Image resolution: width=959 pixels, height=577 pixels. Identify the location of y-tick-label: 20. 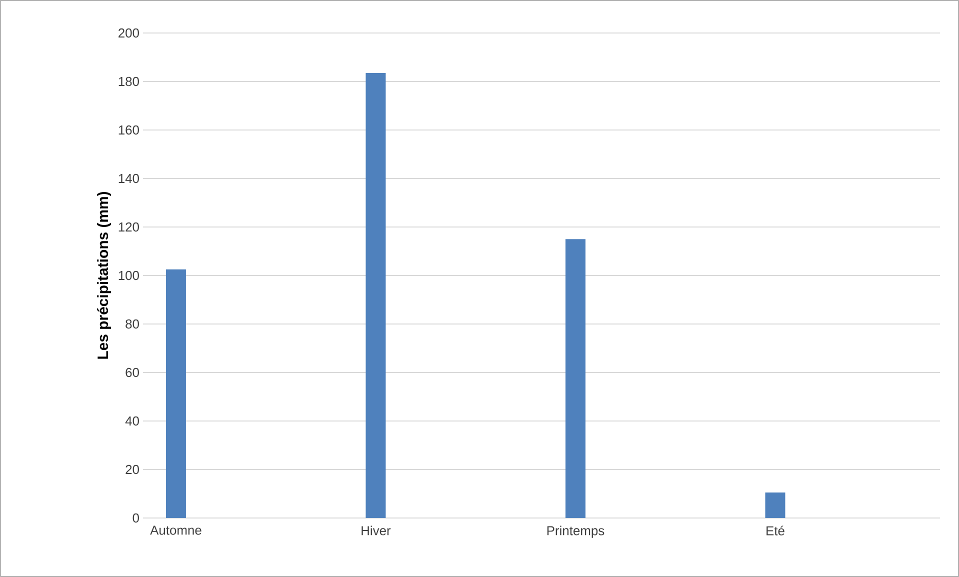
(132, 469).